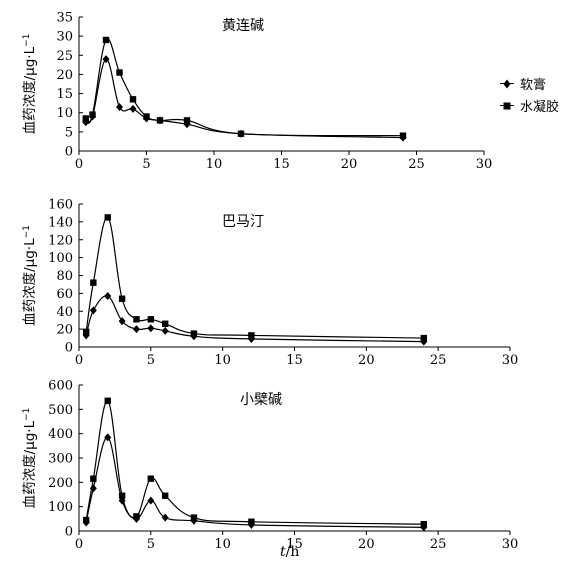  Describe the element at coordinates (261, 400) in the screenshot. I see `chart-title: 小檗碱` at that location.